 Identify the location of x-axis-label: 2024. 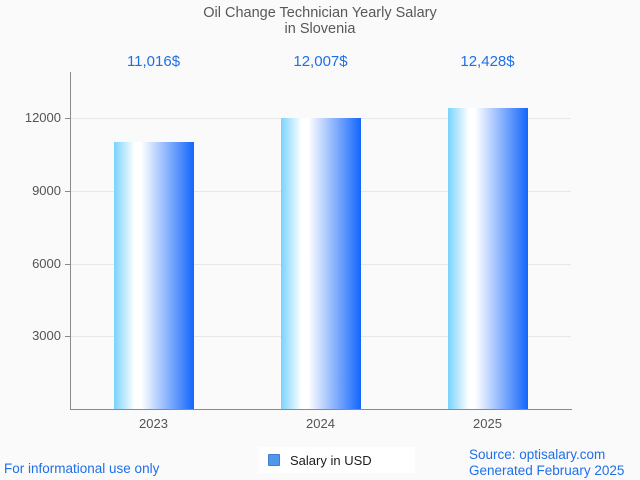
(320, 423).